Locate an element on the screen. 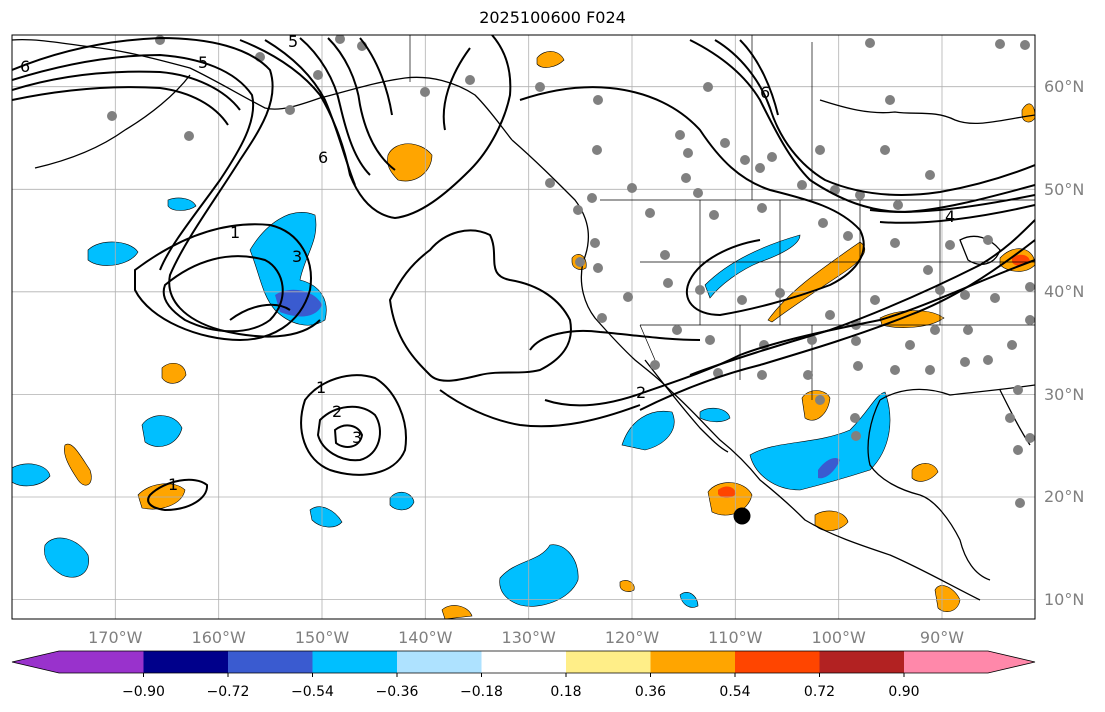 The width and height of the screenshot is (1105, 712). strong-positive-anomaly-area is located at coordinates (727, 492).